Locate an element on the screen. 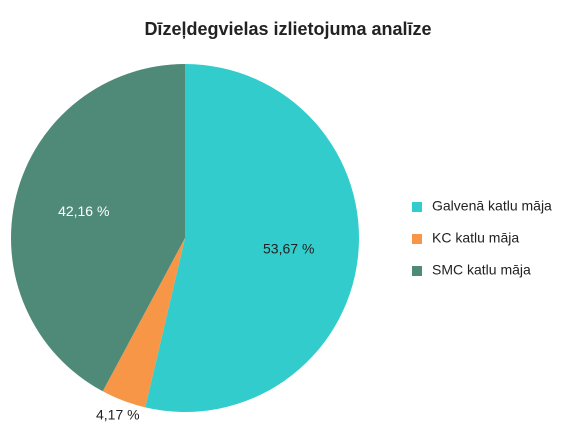  data-label: 53,67 % is located at coordinates (288, 249).